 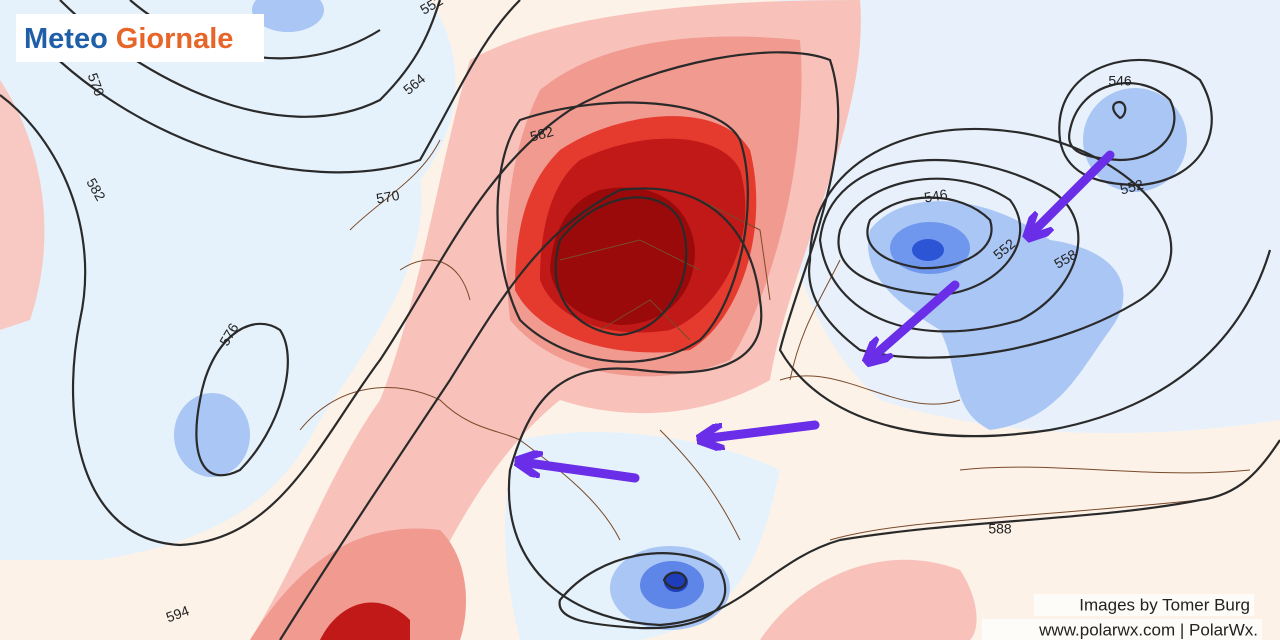 What do you see at coordinates (541, 134) in the screenshot?
I see `contour-label: 582` at bounding box center [541, 134].